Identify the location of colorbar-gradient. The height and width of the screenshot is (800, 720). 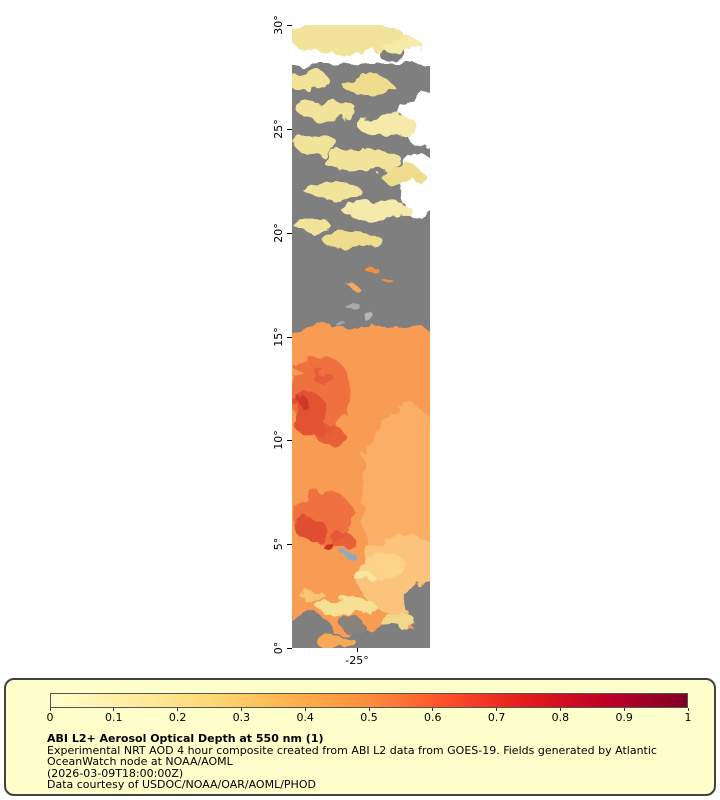
(369, 700).